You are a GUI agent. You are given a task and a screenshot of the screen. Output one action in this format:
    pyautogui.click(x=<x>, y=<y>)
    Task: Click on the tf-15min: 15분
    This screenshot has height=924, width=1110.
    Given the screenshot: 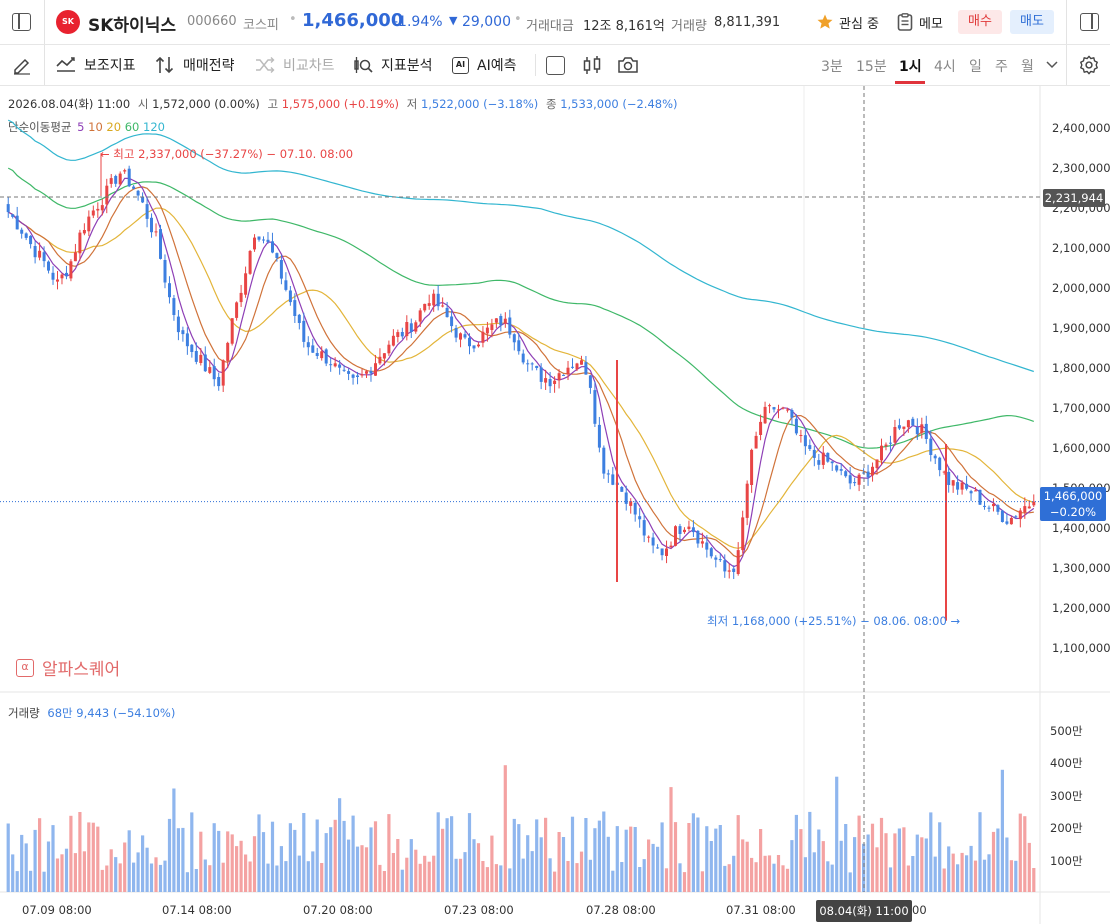 What is the action you would take?
    pyautogui.click(x=871, y=67)
    